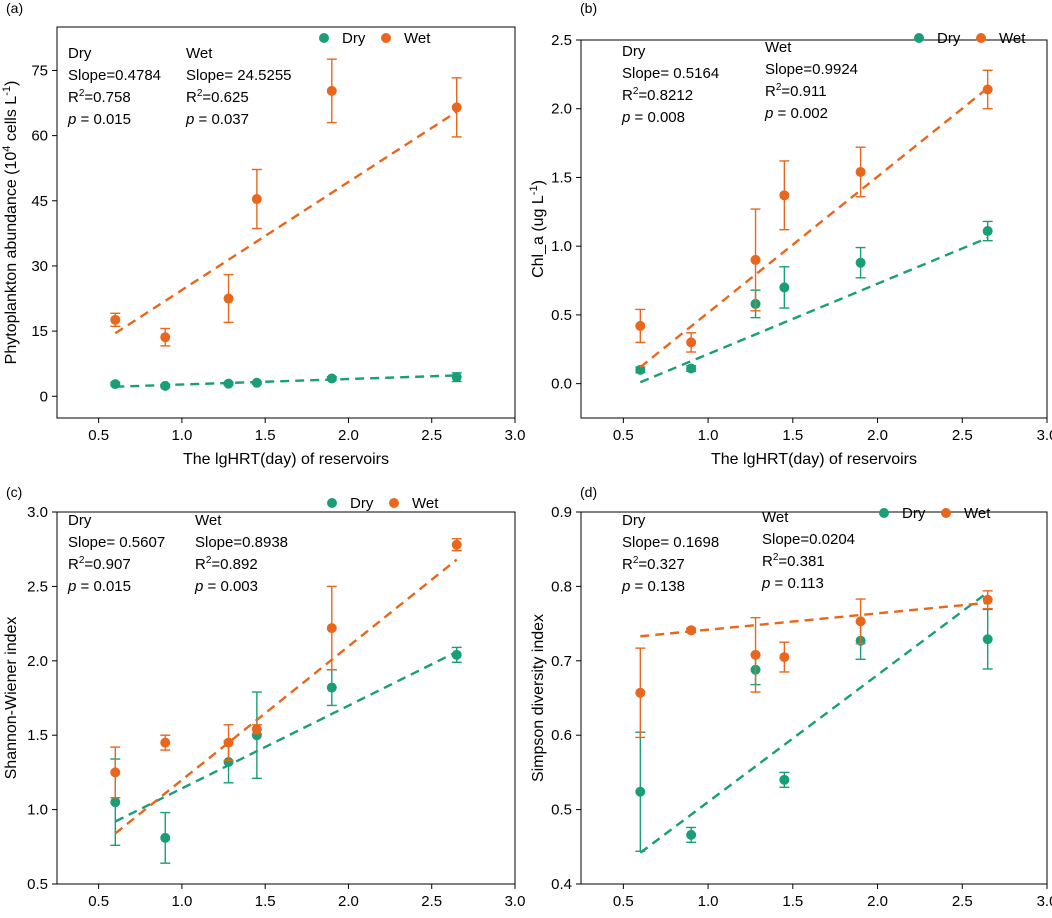  What do you see at coordinates (116, 553) in the screenshot?
I see `stats-block-dry: Dry Slope= 0.5607 R2=0.907 p = 0.015` at bounding box center [116, 553].